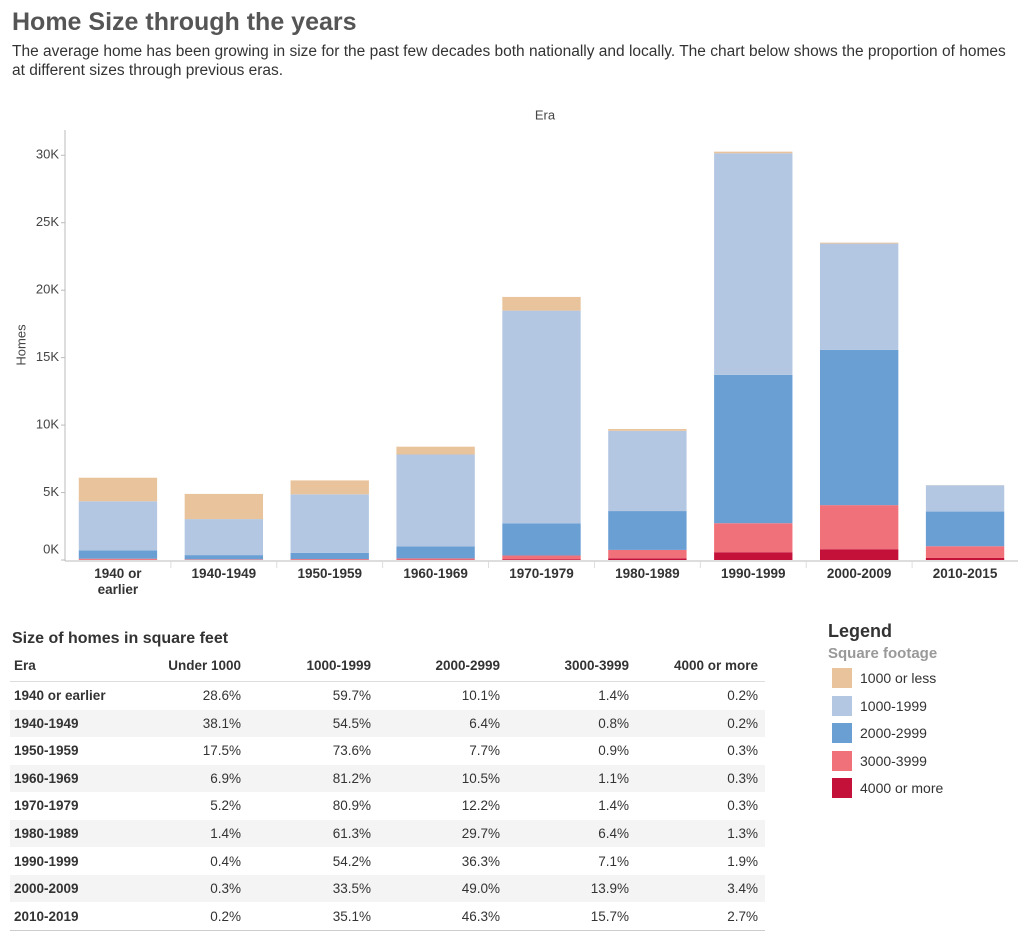  Describe the element at coordinates (613, 751) in the screenshot. I see `table-cell: 0.9%` at that location.